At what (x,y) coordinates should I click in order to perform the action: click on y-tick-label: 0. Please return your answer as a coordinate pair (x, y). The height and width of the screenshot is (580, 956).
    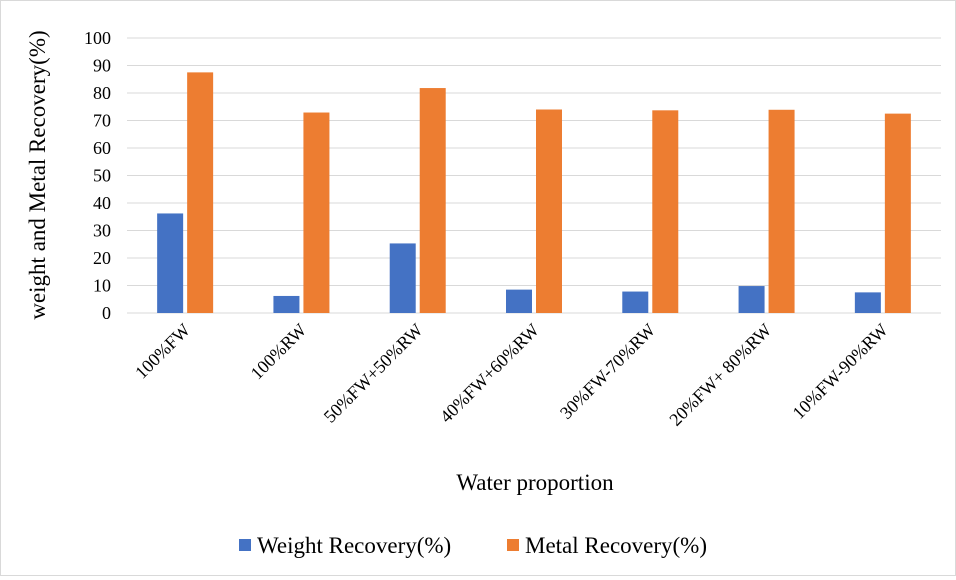
    Looking at the image, I should click on (106, 313).